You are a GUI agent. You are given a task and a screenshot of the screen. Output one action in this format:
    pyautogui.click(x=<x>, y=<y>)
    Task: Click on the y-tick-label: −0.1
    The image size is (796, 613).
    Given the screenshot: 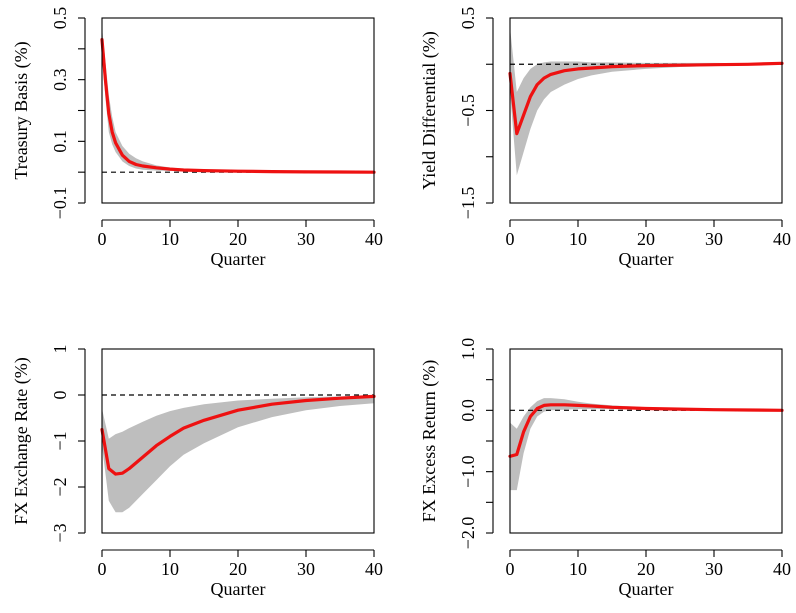 What is the action you would take?
    pyautogui.click(x=60, y=203)
    